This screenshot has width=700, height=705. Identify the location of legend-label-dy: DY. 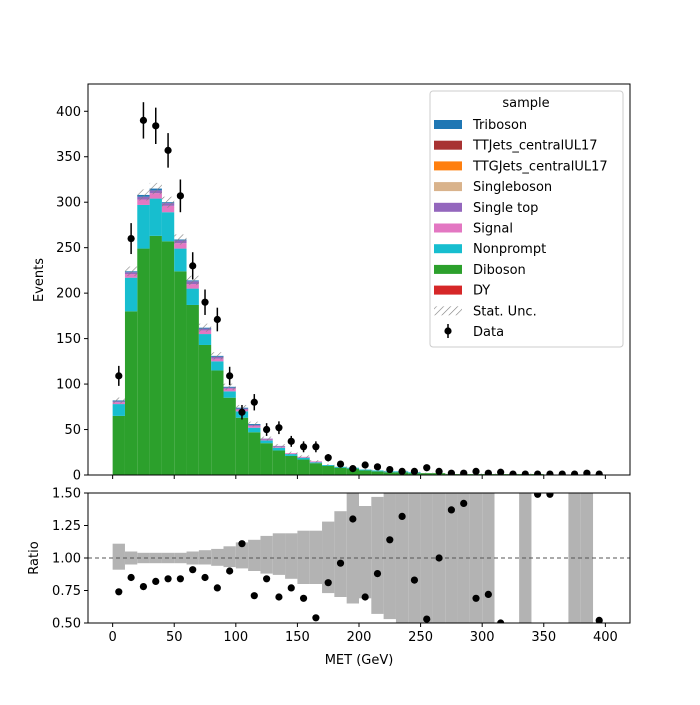
(481, 291).